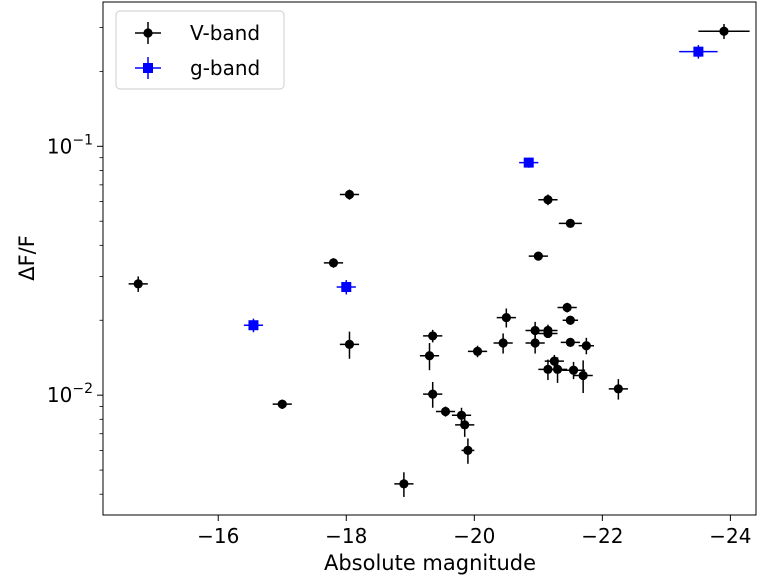 This screenshot has width=757, height=580. Describe the element at coordinates (225, 33) in the screenshot. I see `legend-label: V-band` at that location.